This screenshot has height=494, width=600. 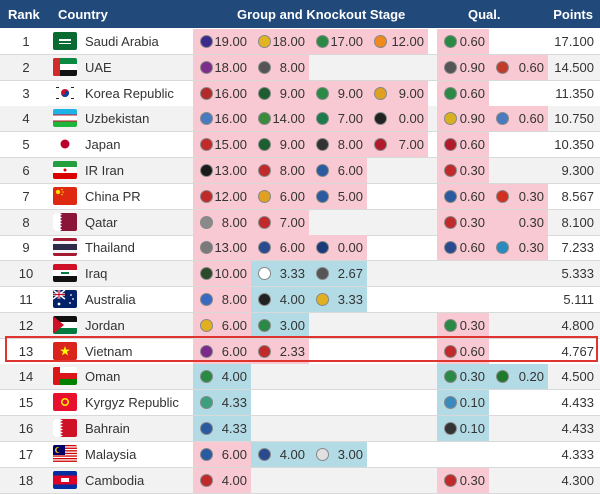 I want to click on flag-my-icon, so click(x=65, y=453).